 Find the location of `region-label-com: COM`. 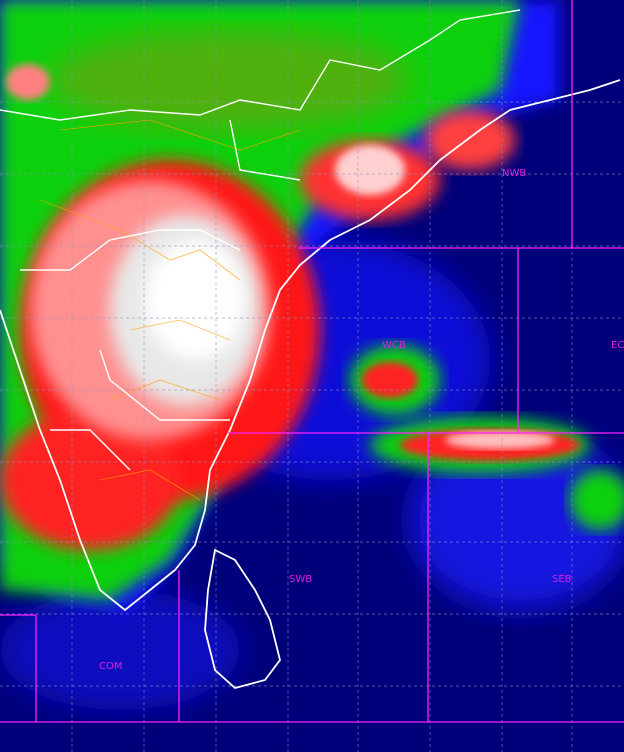

region-label-com: COM is located at coordinates (111, 666).